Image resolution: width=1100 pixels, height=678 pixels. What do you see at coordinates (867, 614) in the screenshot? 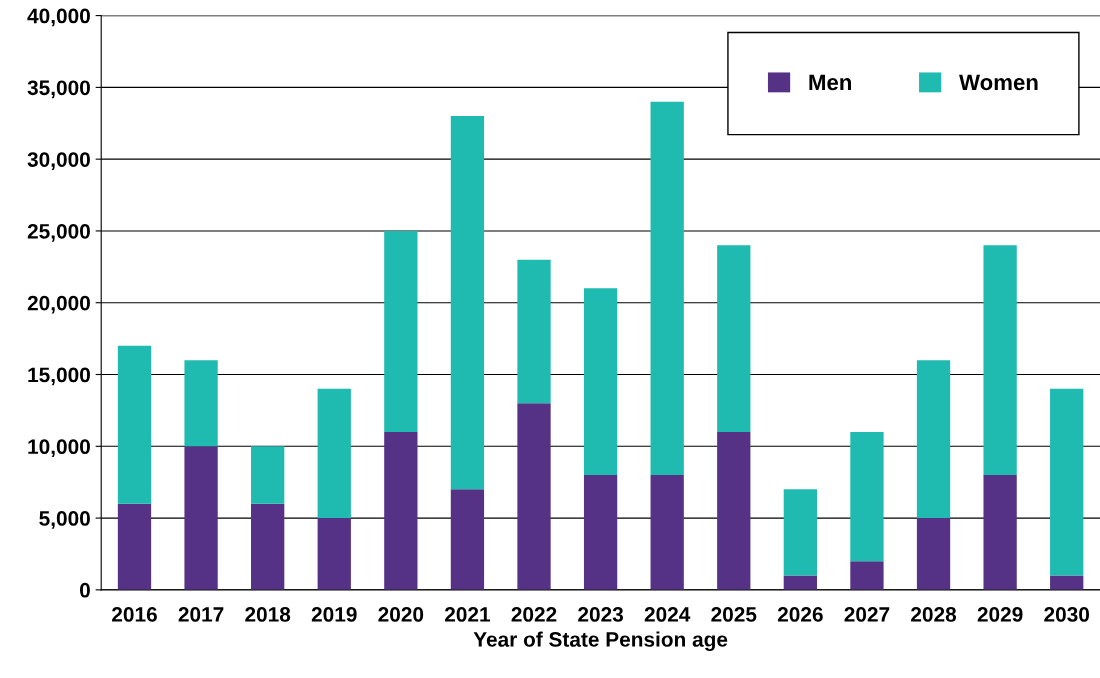
I see `x-tick-label: 2027` at bounding box center [867, 614].